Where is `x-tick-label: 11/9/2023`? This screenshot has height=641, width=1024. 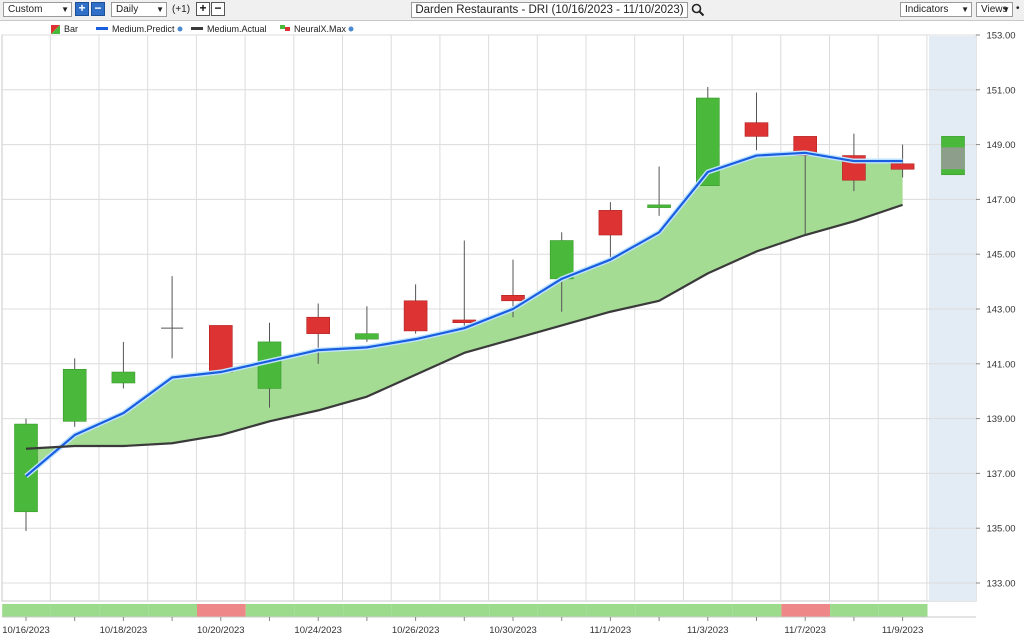 x-tick-label: 11/9/2023 is located at coordinates (903, 630).